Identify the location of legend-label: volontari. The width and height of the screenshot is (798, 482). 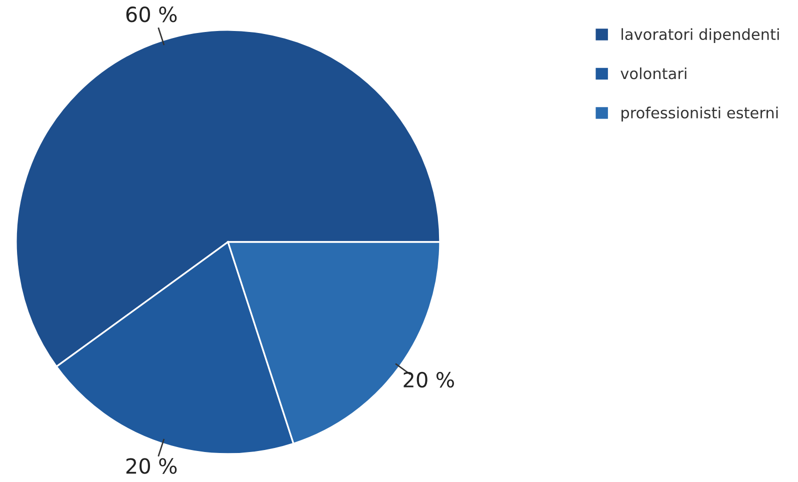
(653, 73).